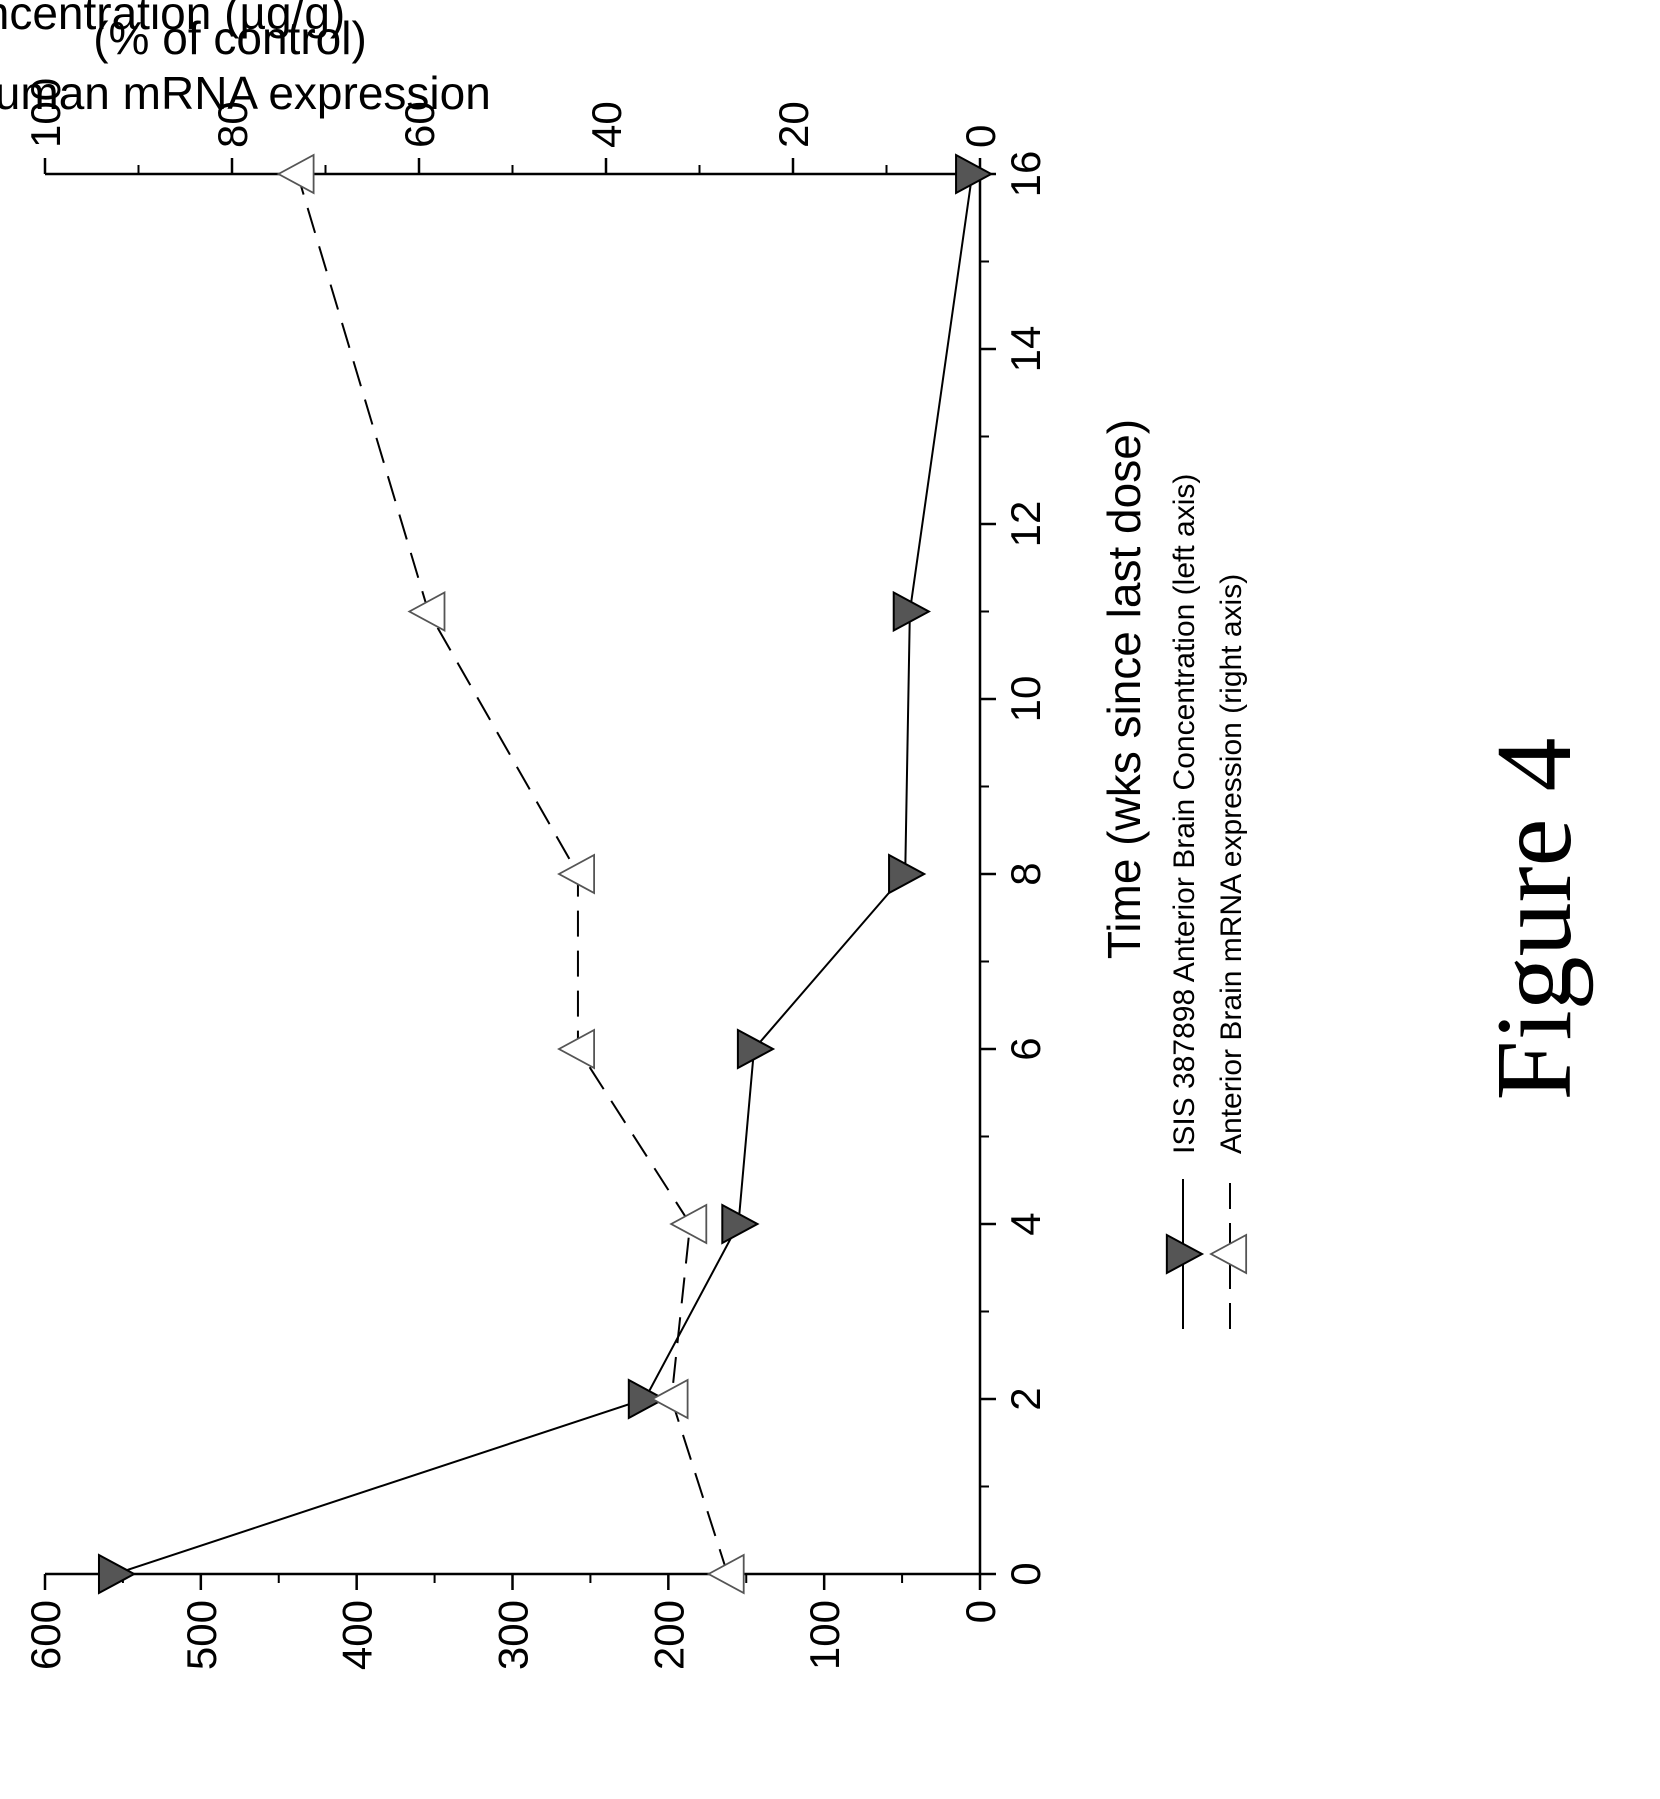 This screenshot has width=1660, height=1799. What do you see at coordinates (980, 1611) in the screenshot?
I see `left-y-tick-label: 0` at bounding box center [980, 1611].